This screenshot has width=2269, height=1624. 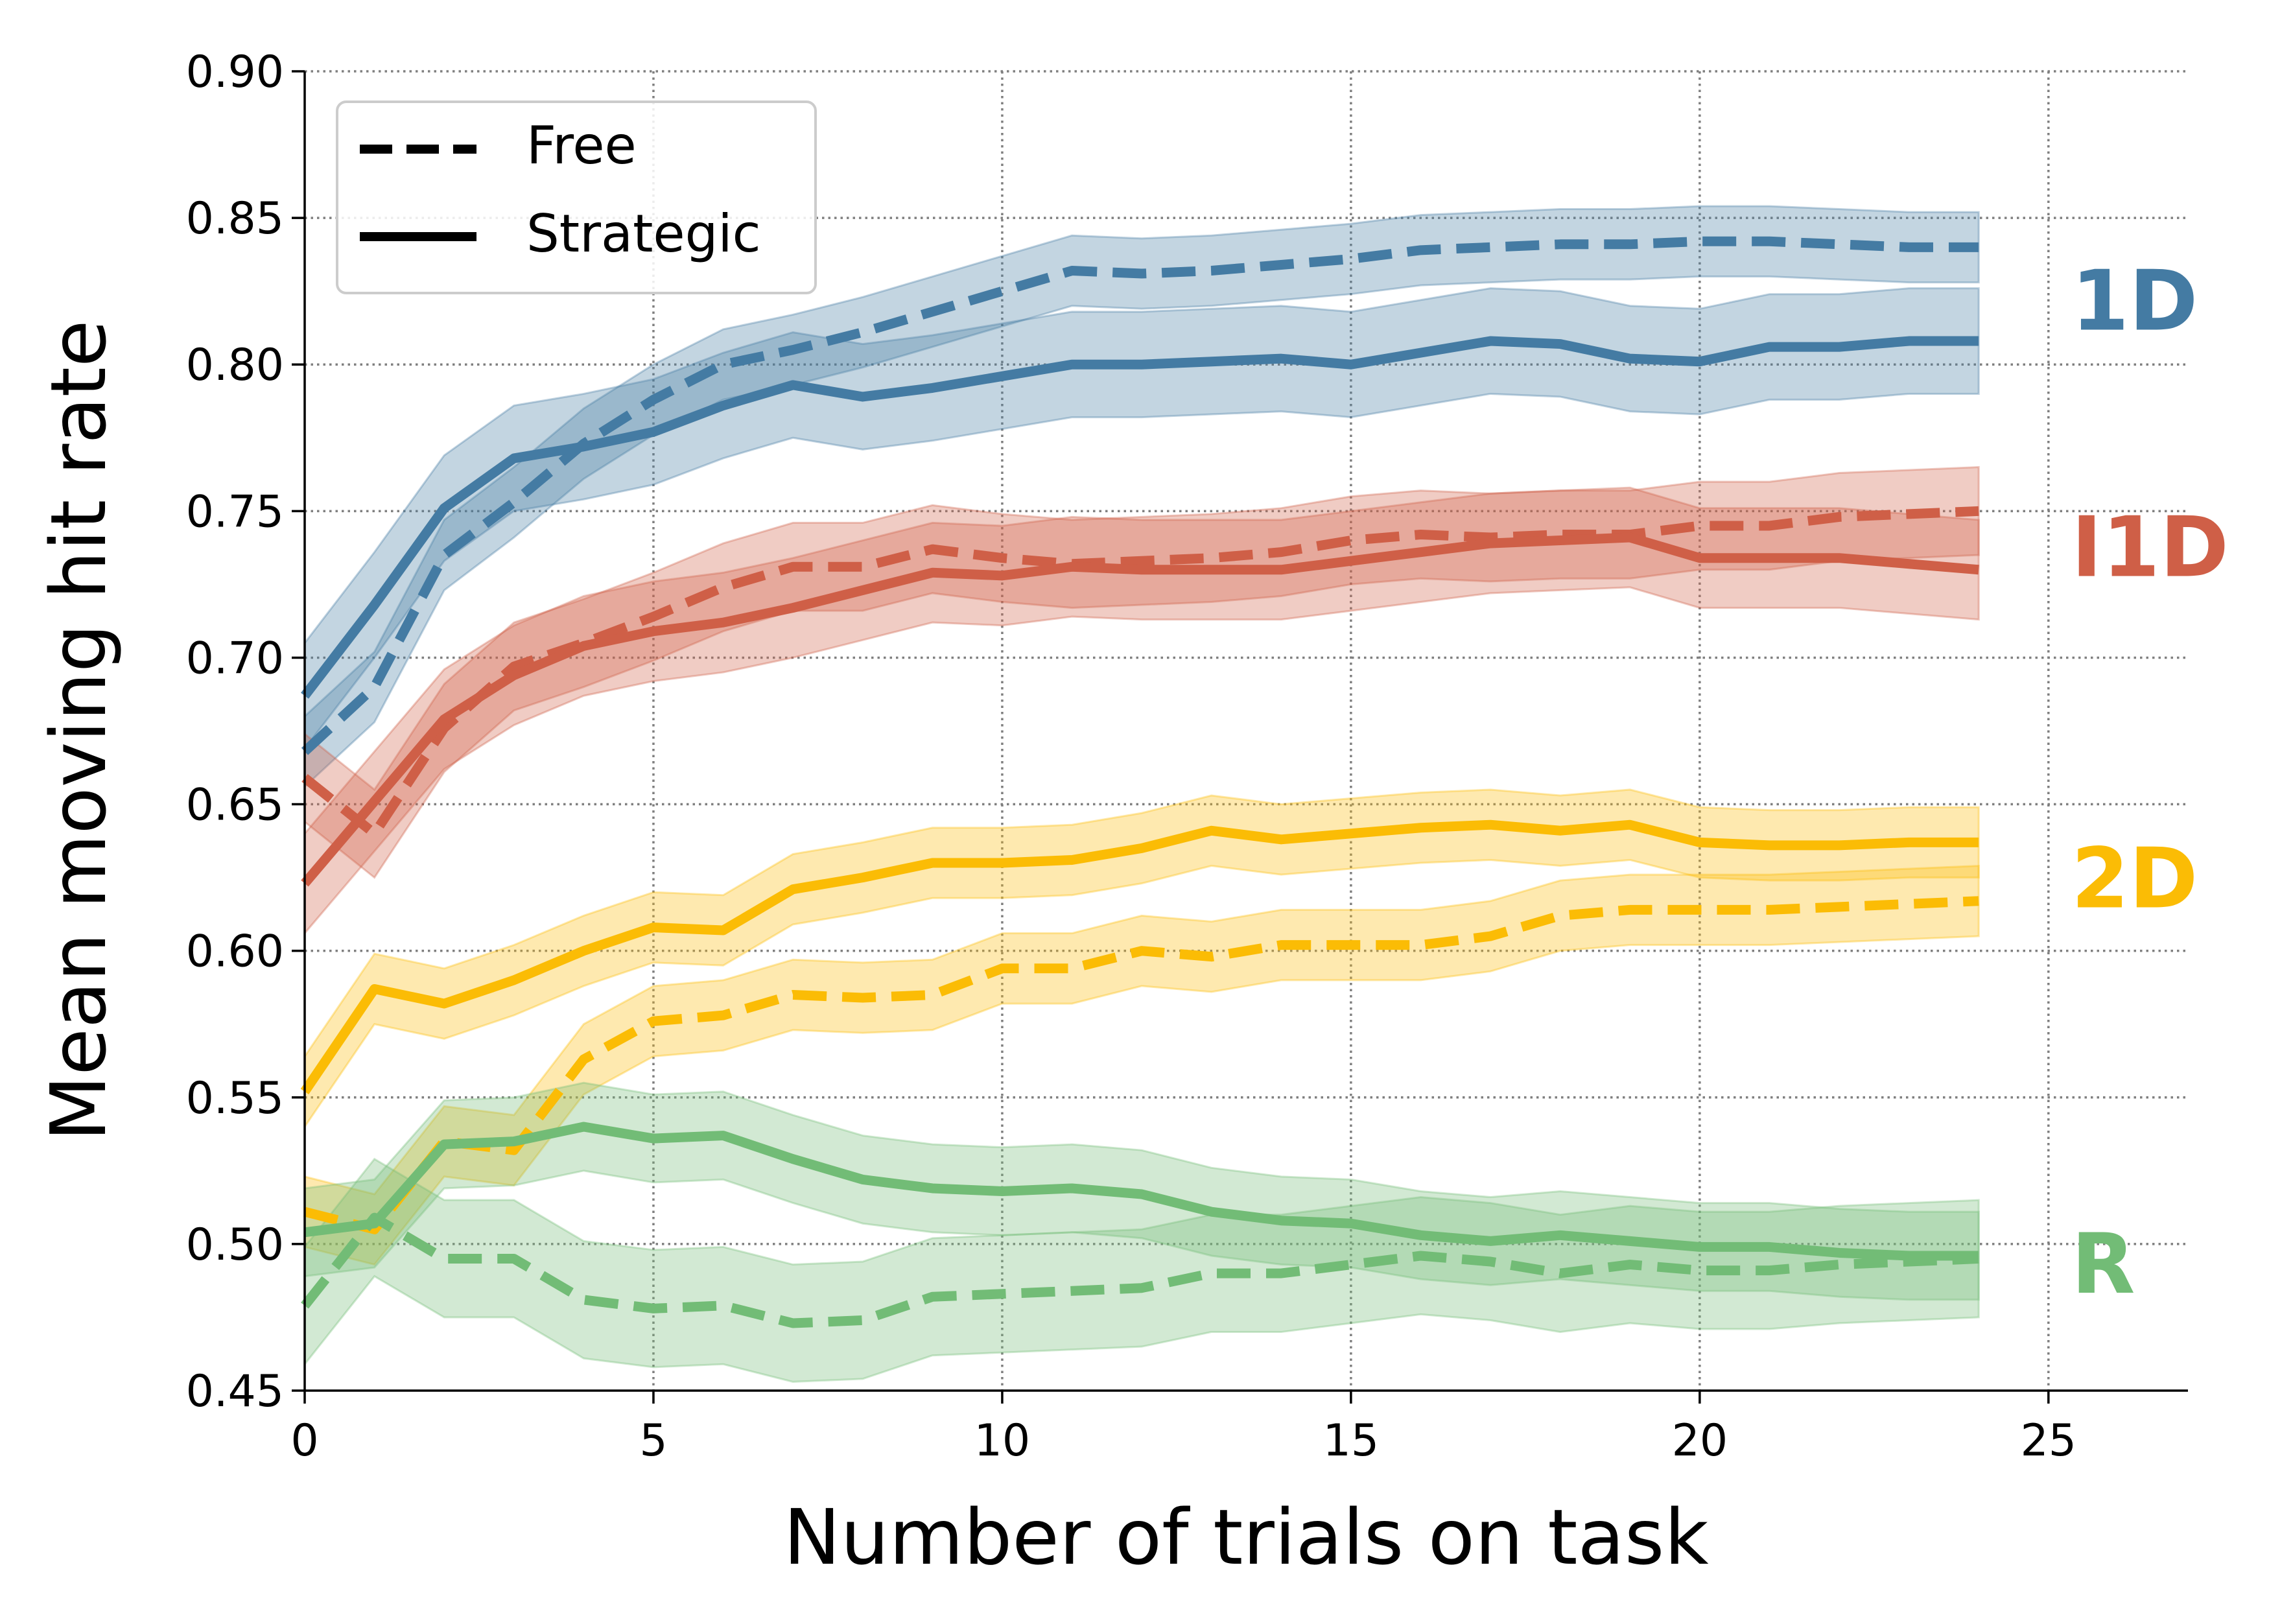 I want to click on y-tick-label: 0.70, so click(x=235, y=658).